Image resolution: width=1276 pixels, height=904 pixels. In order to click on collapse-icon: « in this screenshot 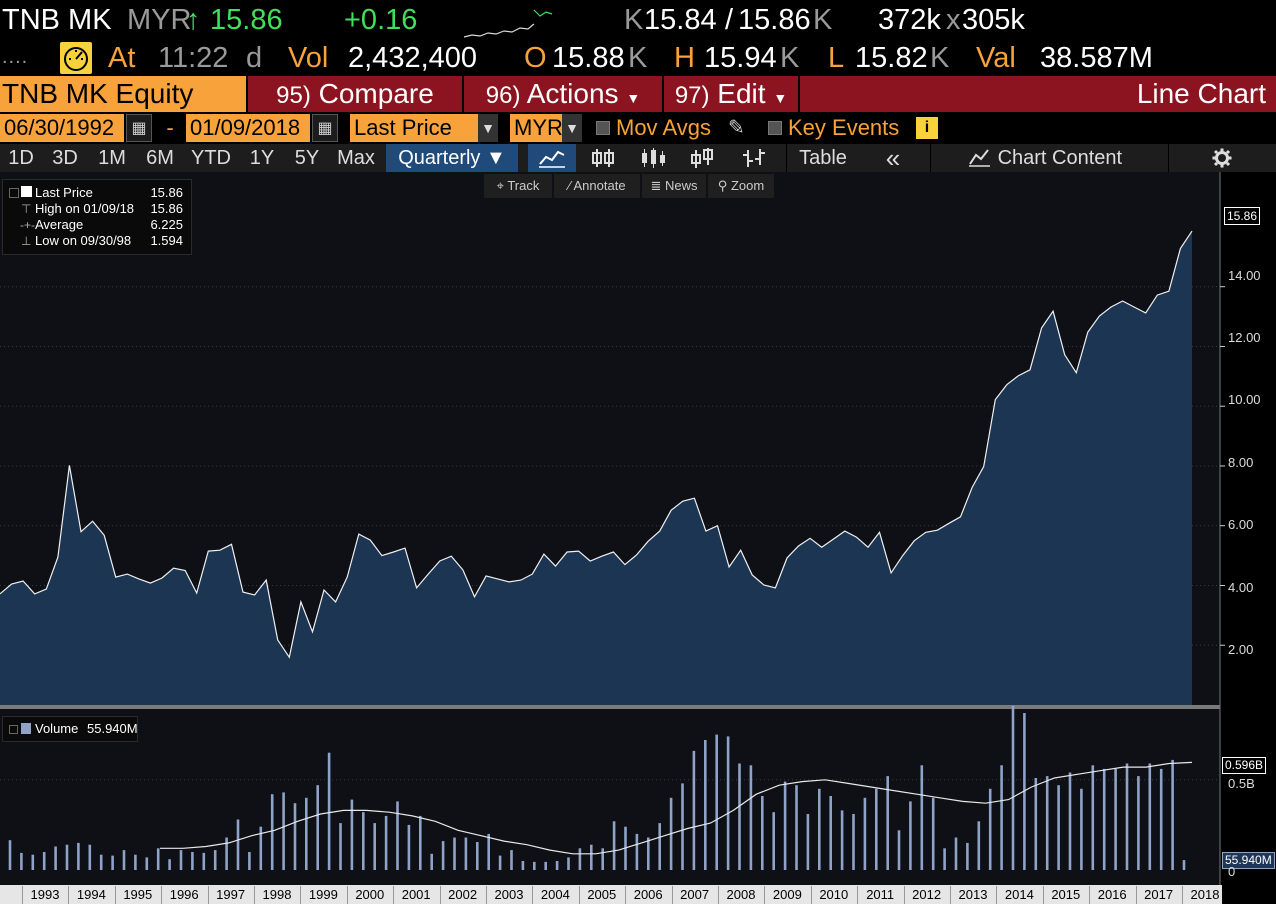, I will do `click(893, 158)`.